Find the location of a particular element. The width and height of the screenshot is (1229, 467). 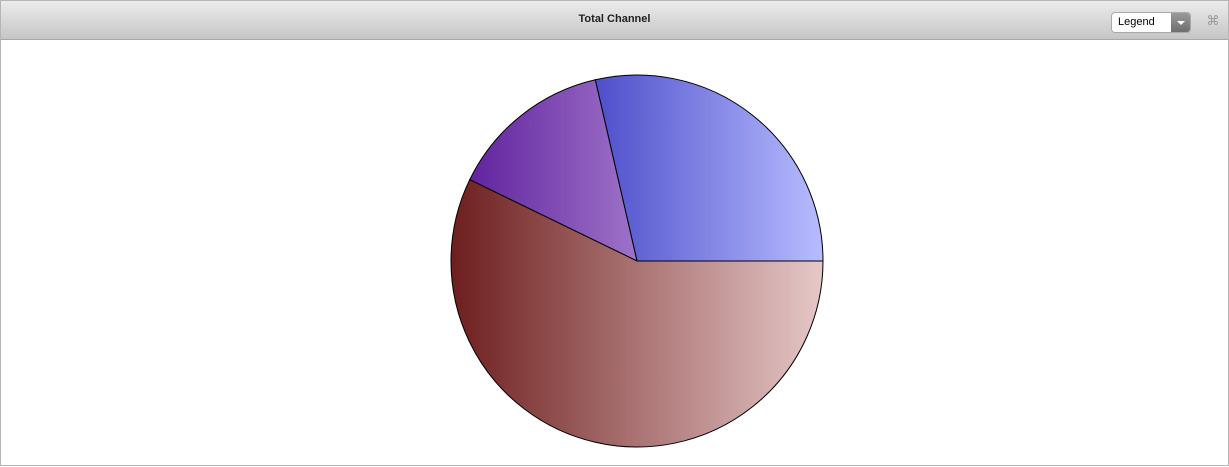

collapse-arrows-icon: ⌘ is located at coordinates (1213, 20).